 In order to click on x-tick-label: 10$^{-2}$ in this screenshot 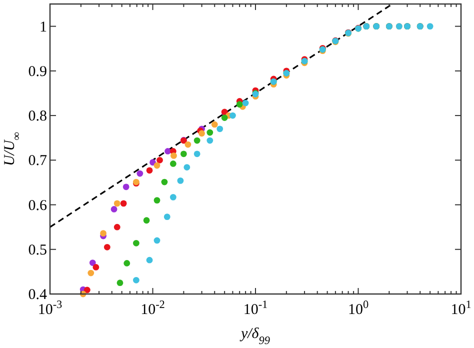, I will do `click(152, 308)`.